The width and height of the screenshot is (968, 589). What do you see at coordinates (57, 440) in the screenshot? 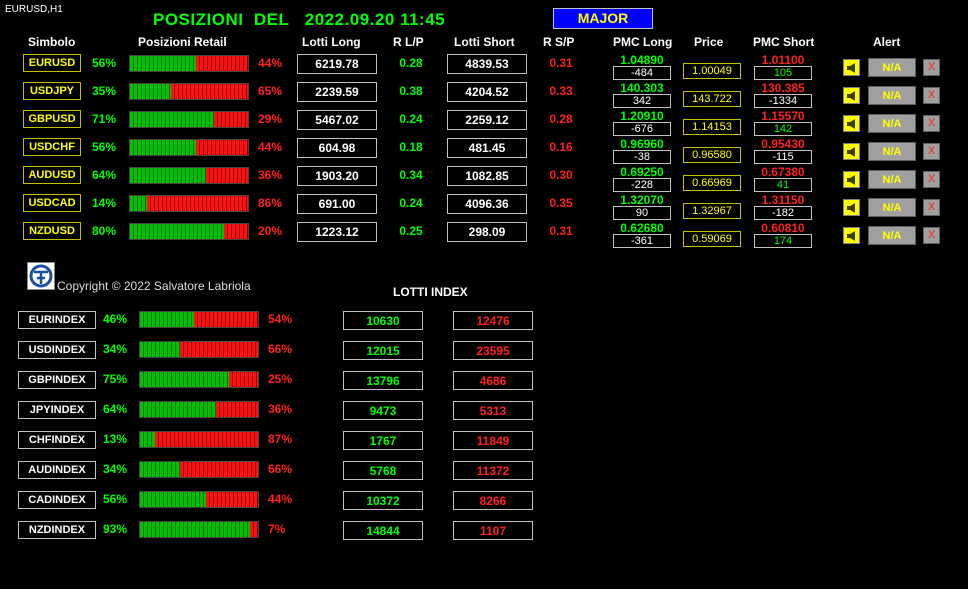
I see `index-name-button: CHFINDEX` at bounding box center [57, 440].